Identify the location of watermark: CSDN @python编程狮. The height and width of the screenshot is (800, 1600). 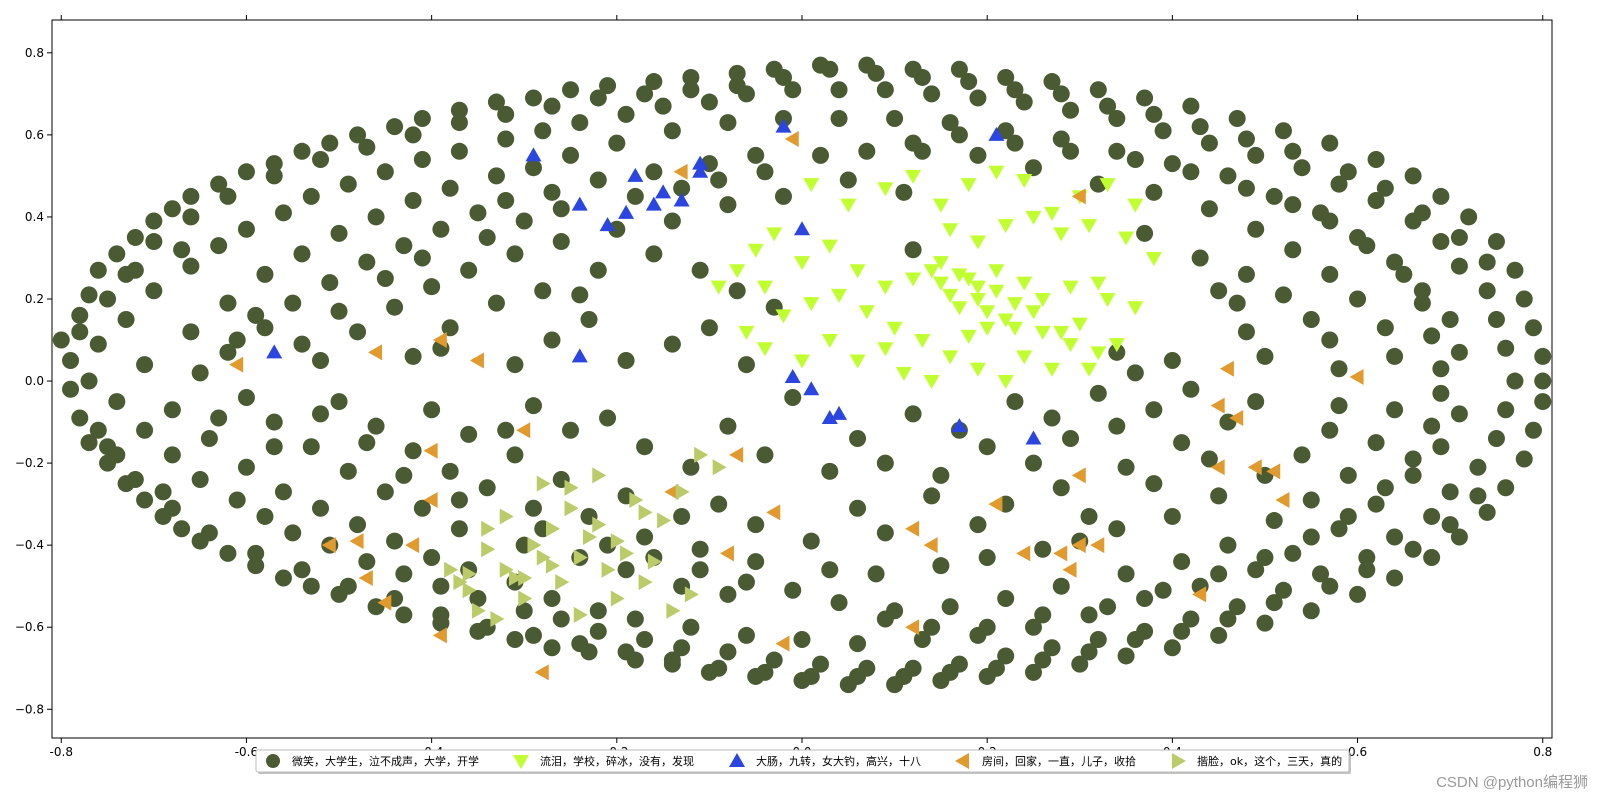
(1512, 782).